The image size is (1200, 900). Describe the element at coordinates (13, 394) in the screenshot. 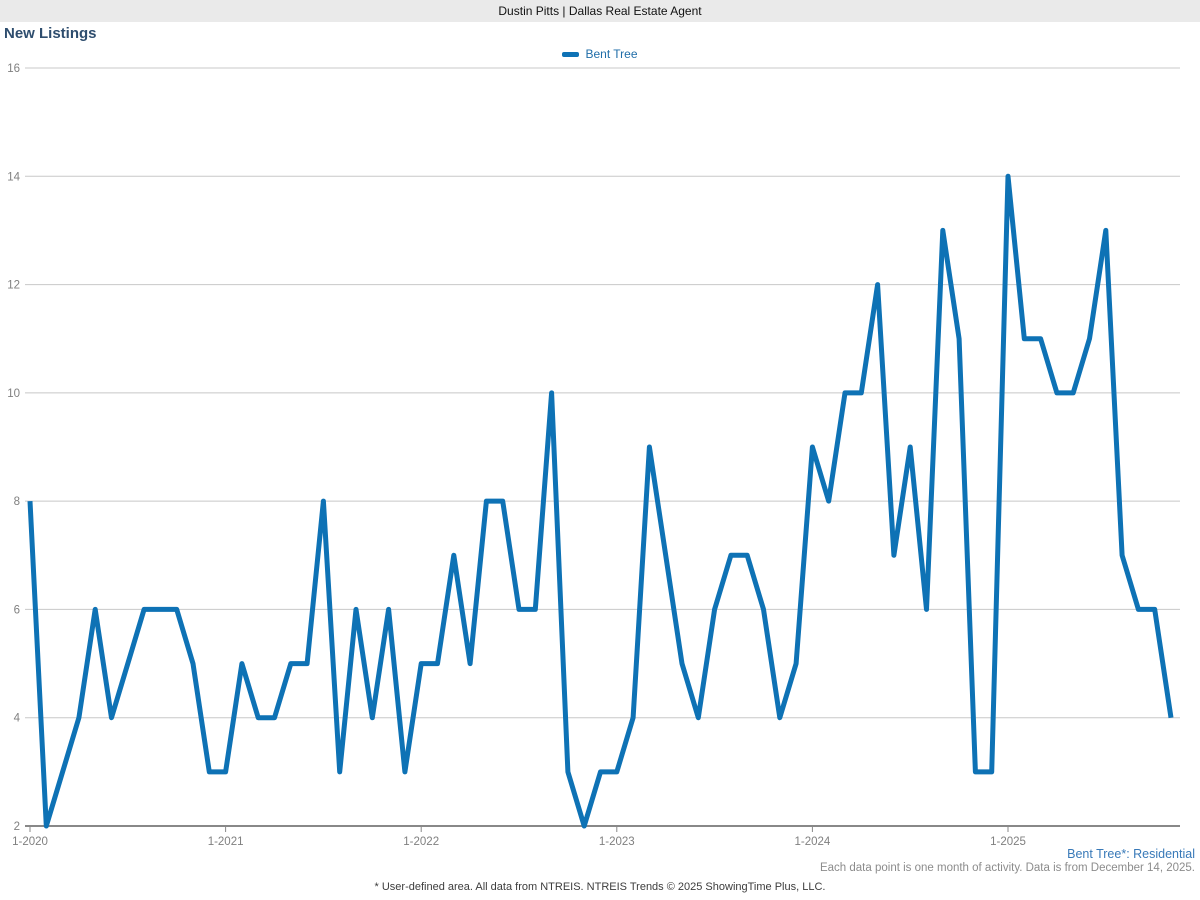

I see `y-axis-tick-label: 10` at that location.